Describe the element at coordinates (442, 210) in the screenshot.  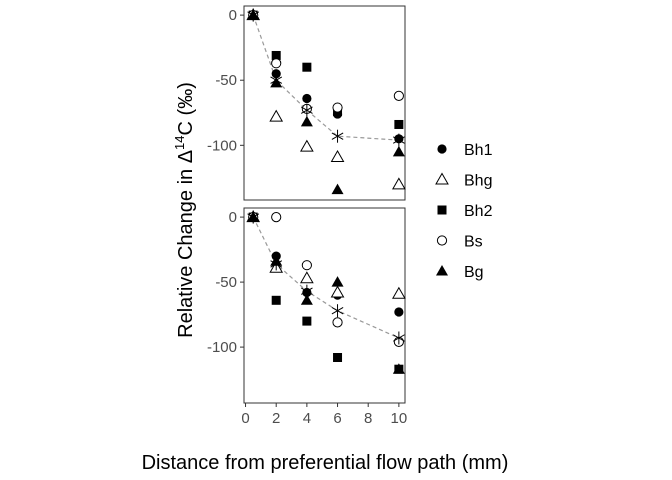
I see `legend-key-bh2` at that location.